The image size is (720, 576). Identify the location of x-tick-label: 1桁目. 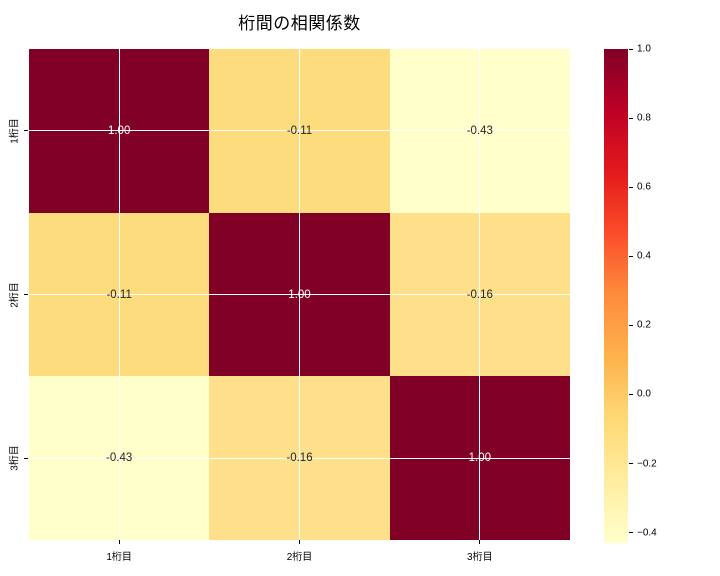
(119, 557).